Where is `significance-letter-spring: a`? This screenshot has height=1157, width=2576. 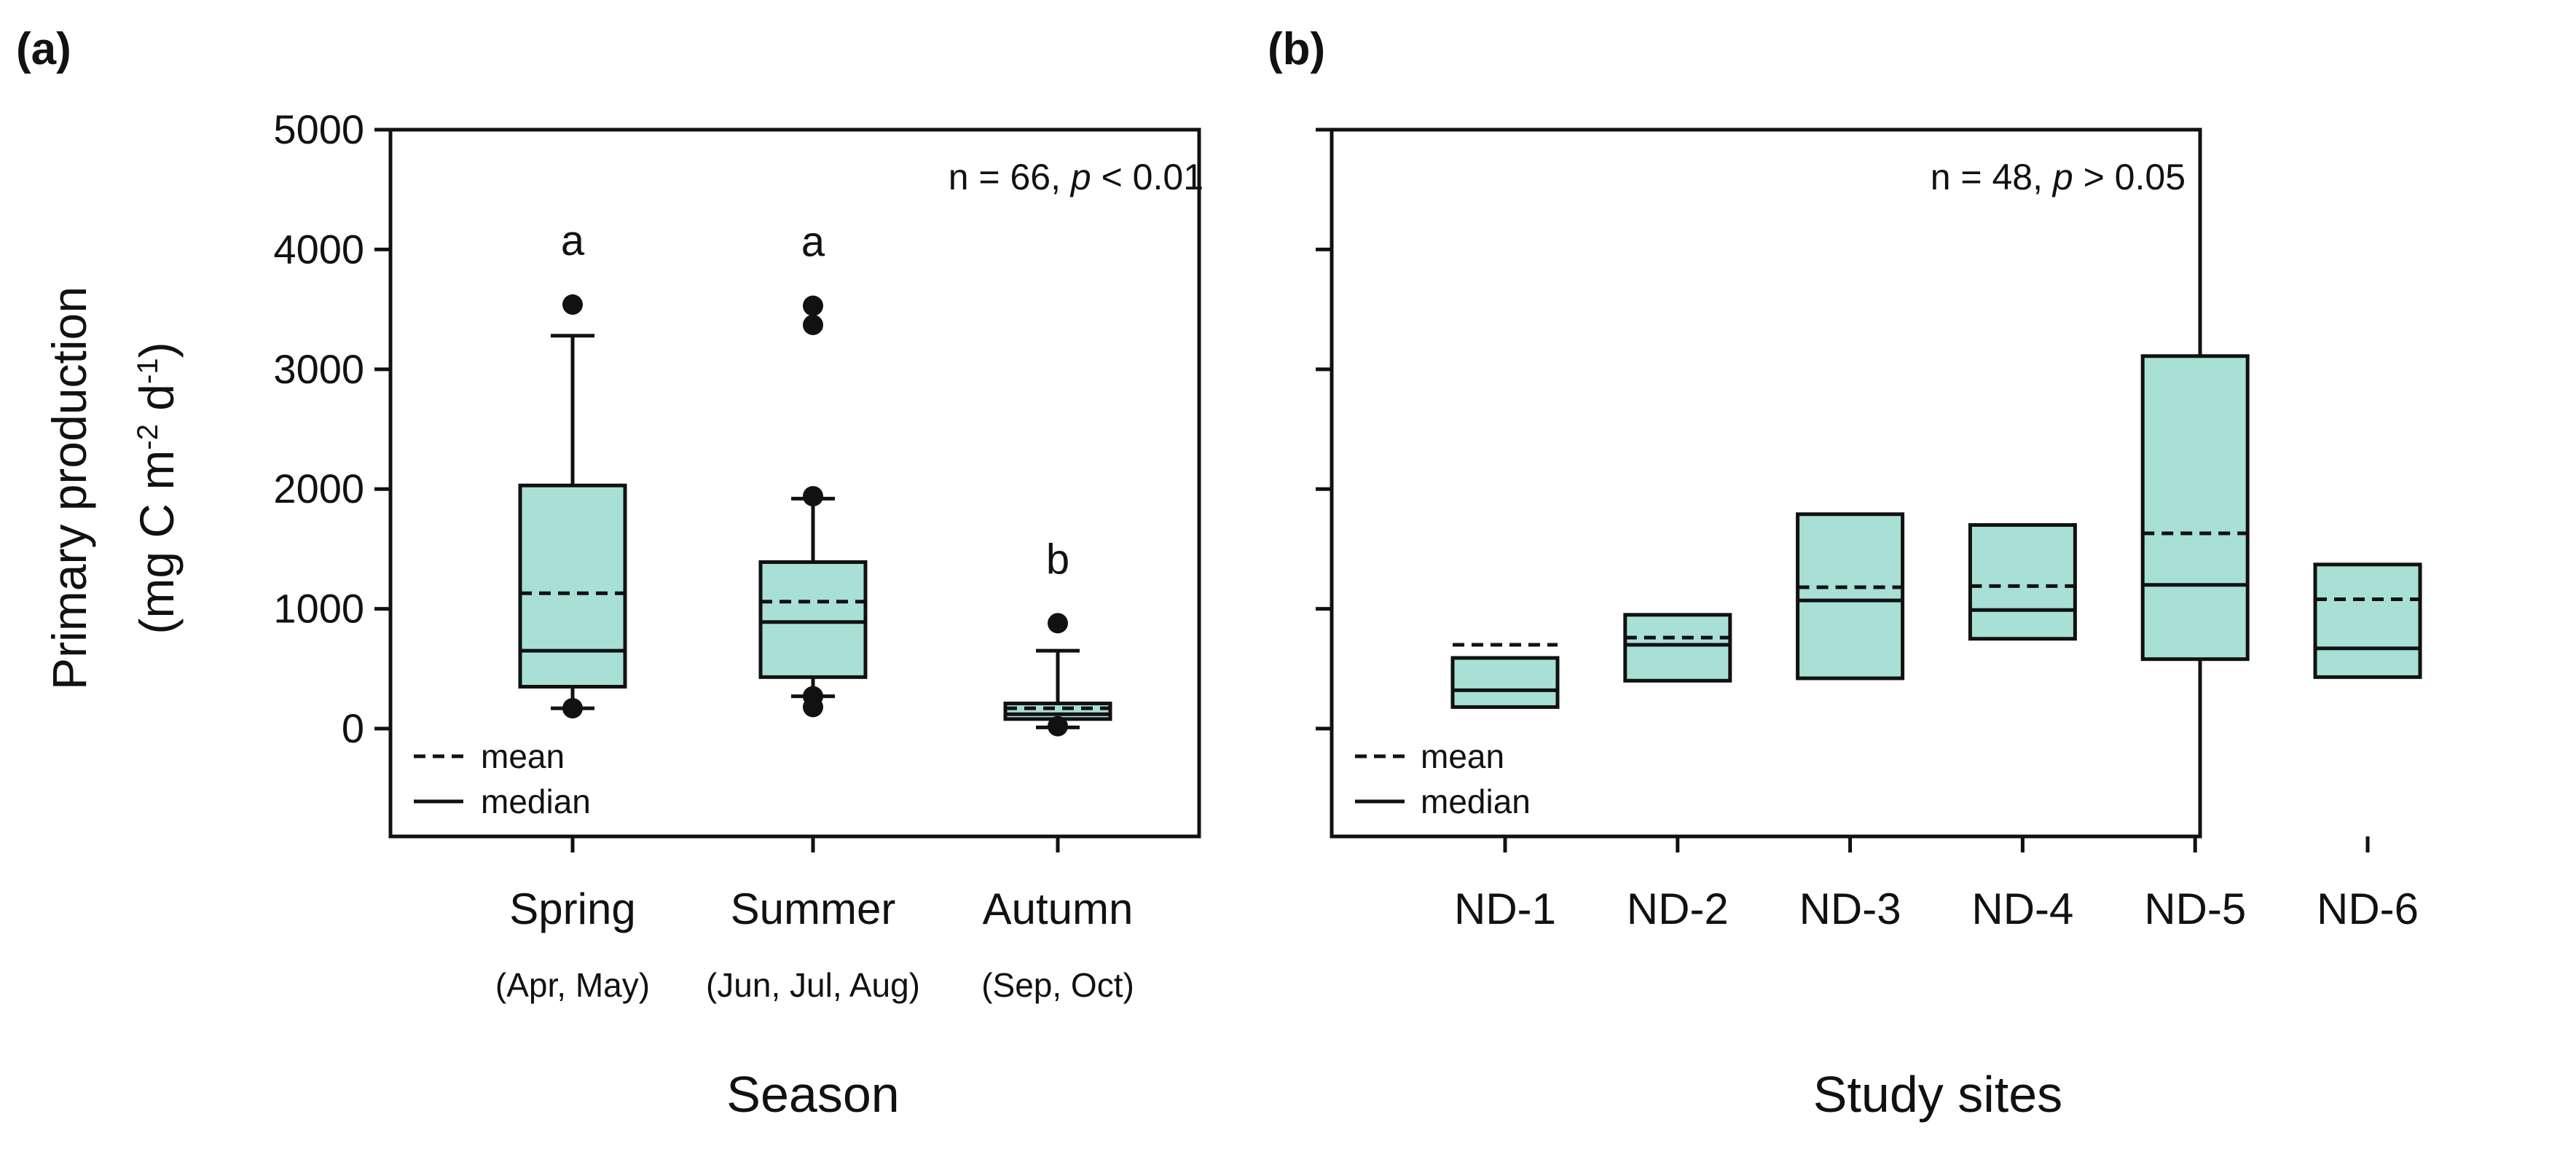
significance-letter-spring: a is located at coordinates (573, 240).